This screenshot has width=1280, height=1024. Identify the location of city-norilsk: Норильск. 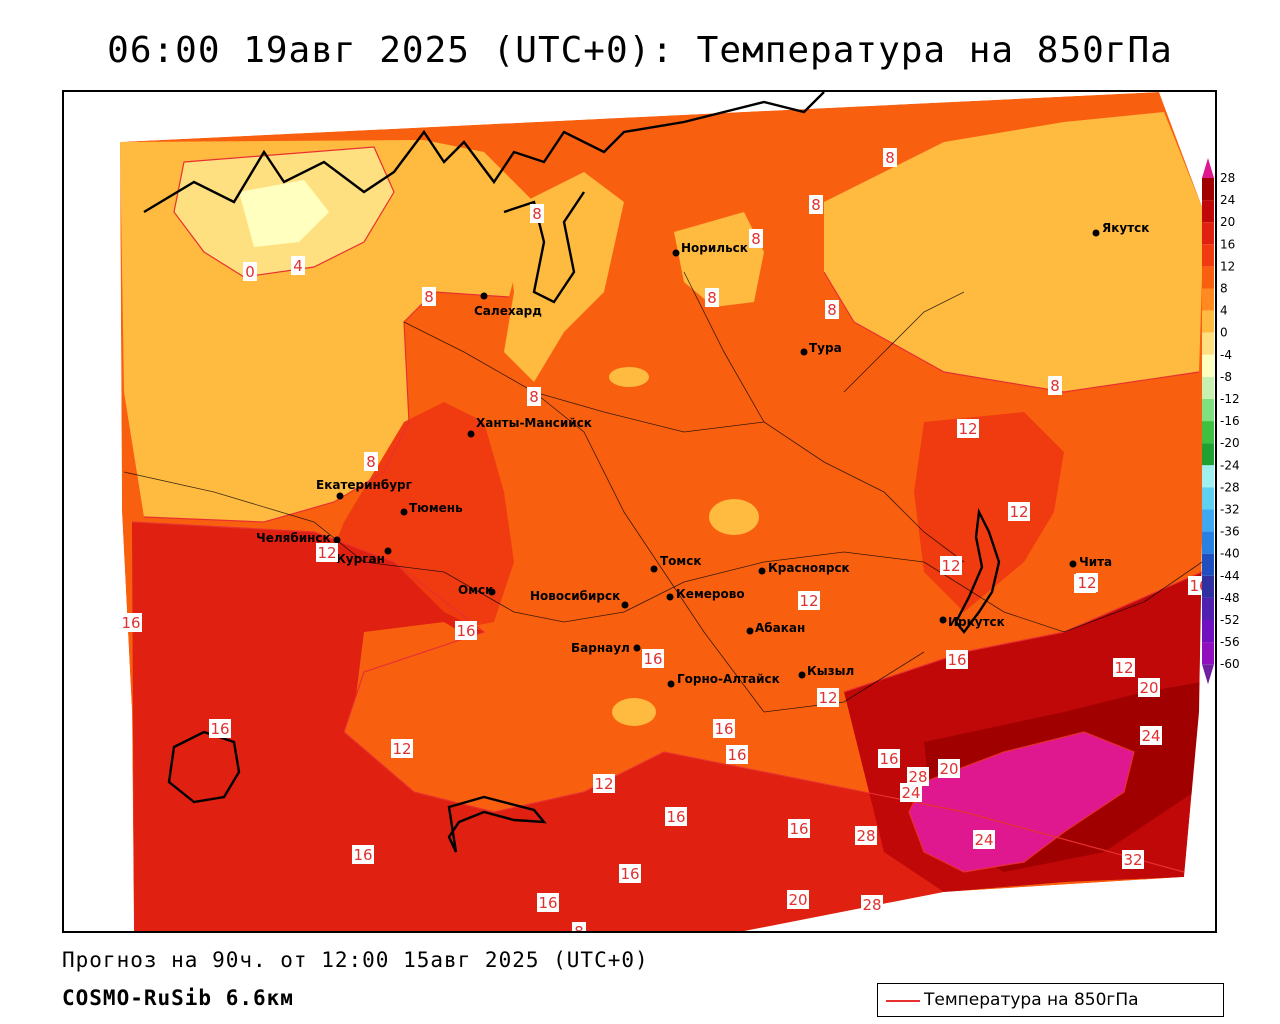
(710, 249).